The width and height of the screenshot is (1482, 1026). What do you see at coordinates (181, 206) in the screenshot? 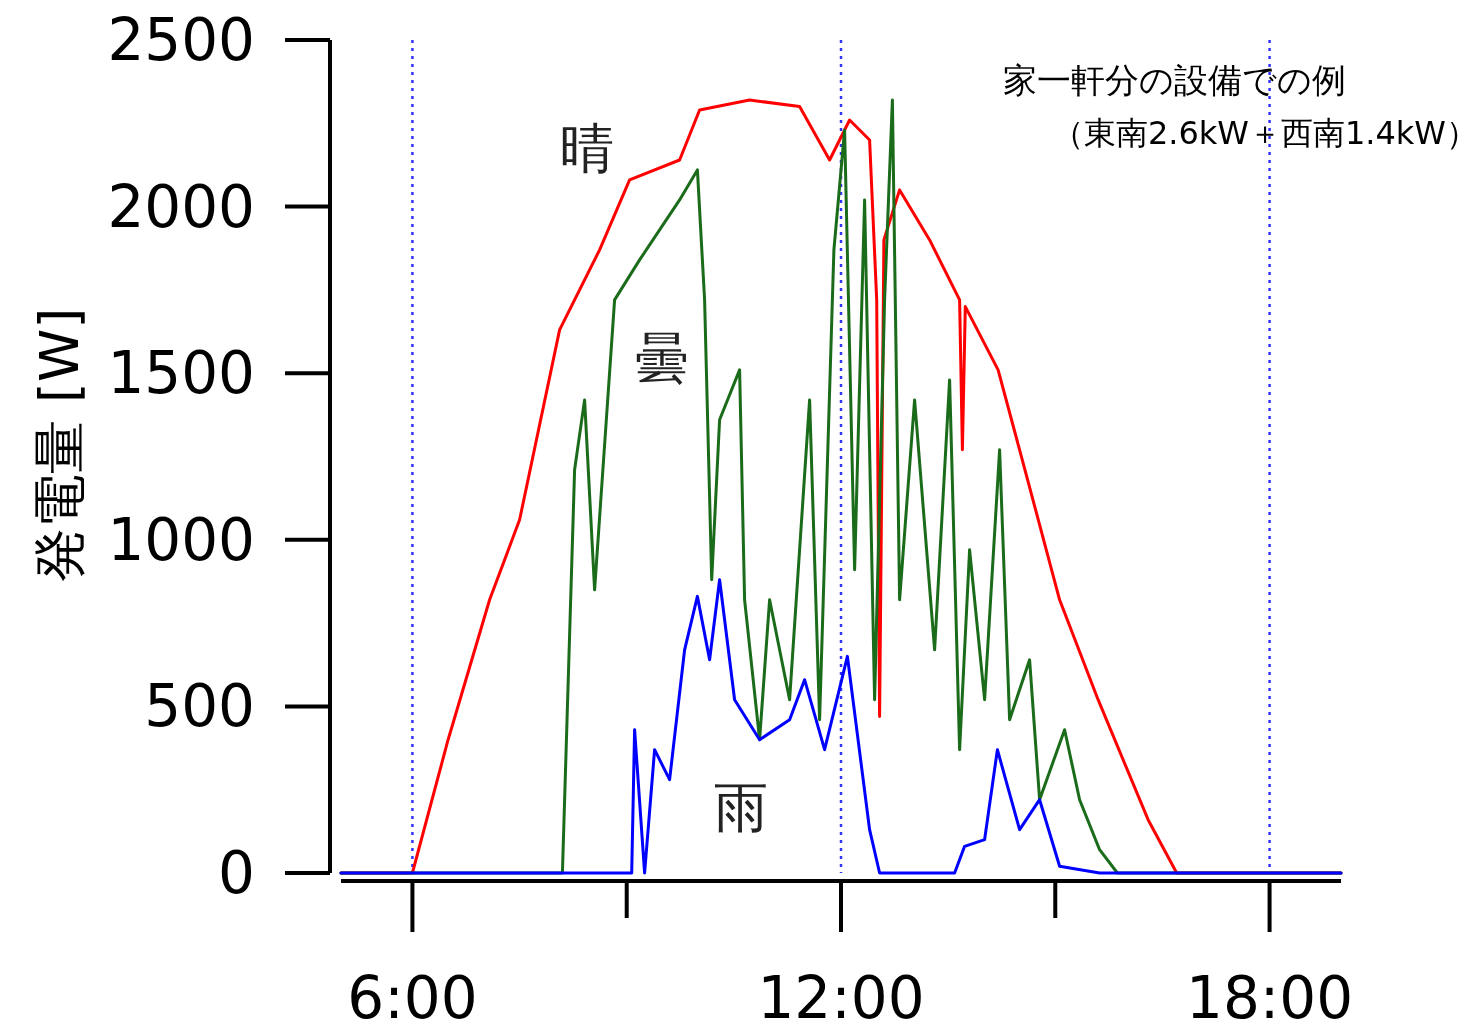
I see `y-tick-label: 2000` at bounding box center [181, 206].